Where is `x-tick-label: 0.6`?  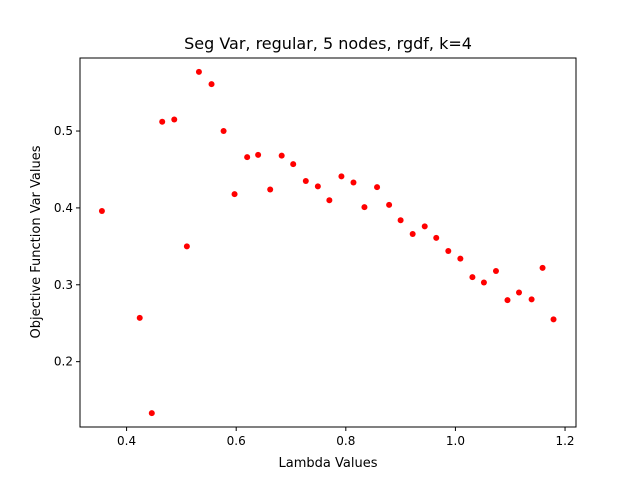
x-tick-label: 0.6 is located at coordinates (236, 441).